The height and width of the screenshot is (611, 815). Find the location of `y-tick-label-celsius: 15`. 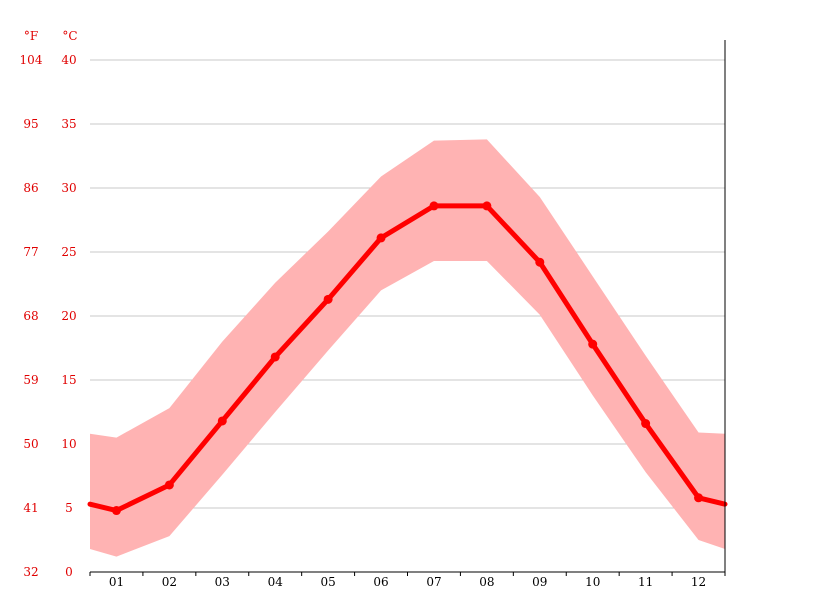

y-tick-label-celsius: 15 is located at coordinates (68, 380).